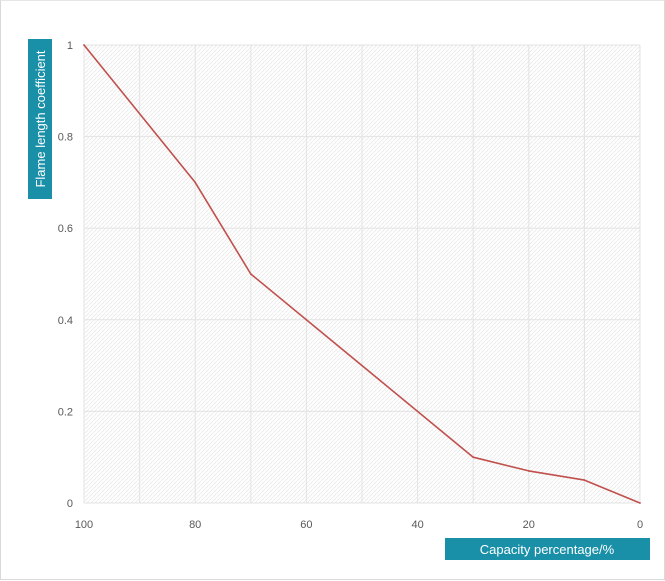 This screenshot has width=665, height=581. I want to click on x-tick-label: 20, so click(529, 525).